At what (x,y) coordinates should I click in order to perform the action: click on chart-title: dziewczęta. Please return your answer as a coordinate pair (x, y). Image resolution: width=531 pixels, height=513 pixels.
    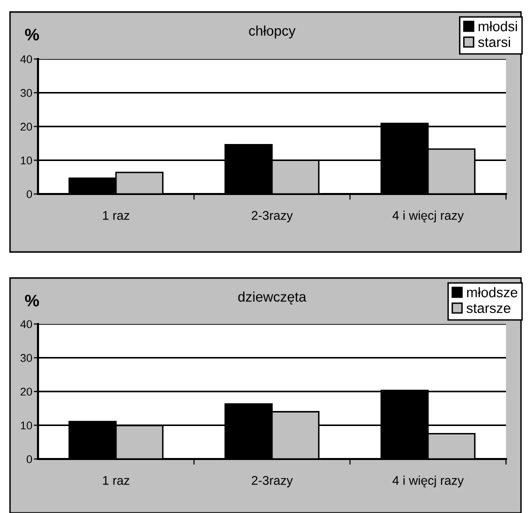
    Looking at the image, I should click on (272, 298).